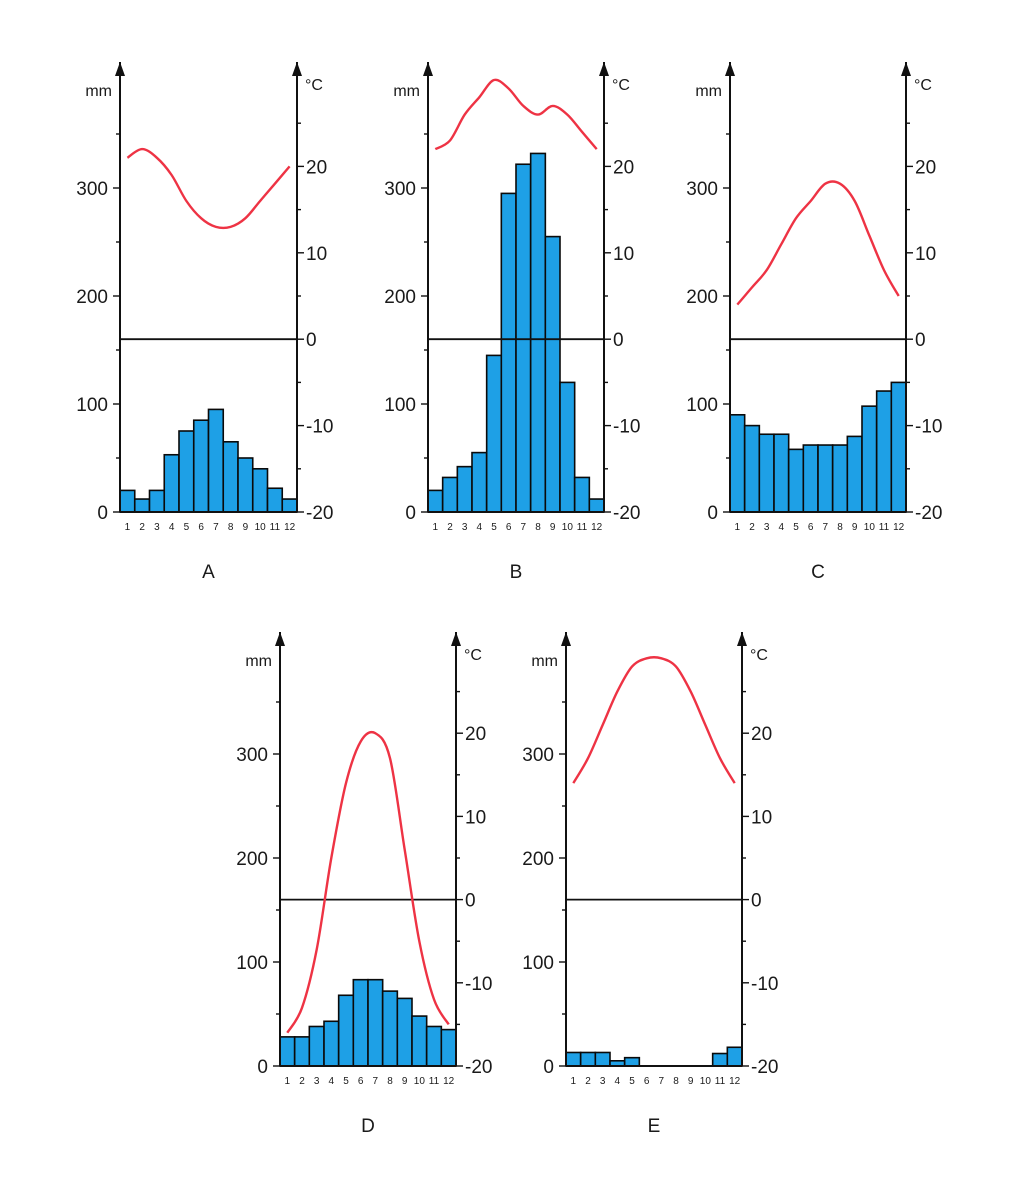 This screenshot has height=1182, width=1024. I want to click on month-tick-label: 3, so click(465, 527).